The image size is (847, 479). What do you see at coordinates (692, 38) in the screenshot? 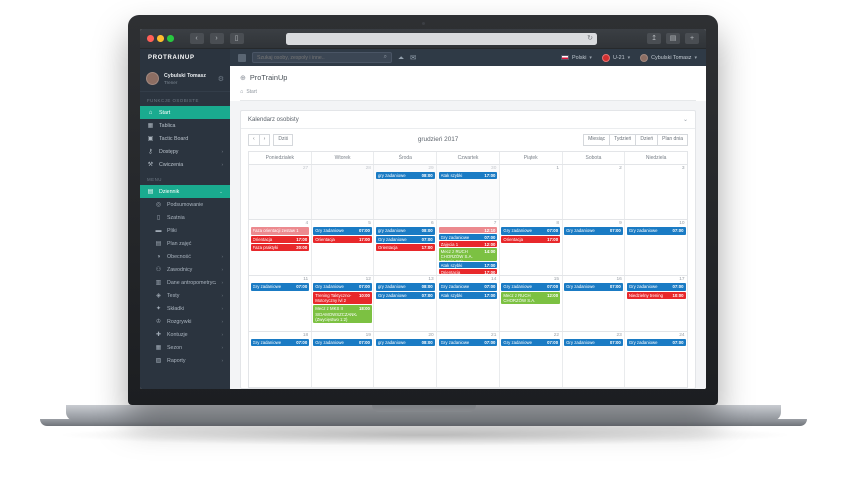
I see `new-tab-button: +` at bounding box center [692, 38].